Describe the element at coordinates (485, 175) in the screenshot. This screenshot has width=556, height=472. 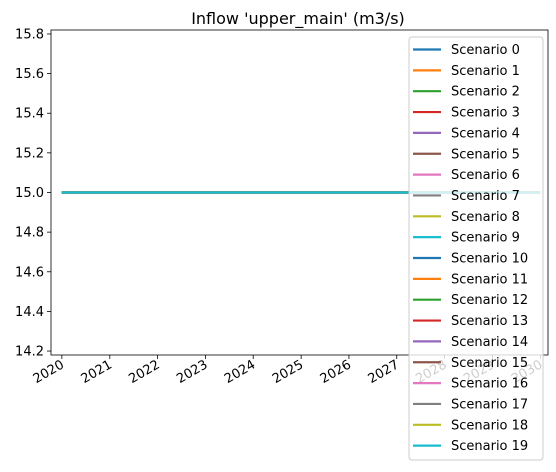
I see `legend-label: Scenario 6` at that location.